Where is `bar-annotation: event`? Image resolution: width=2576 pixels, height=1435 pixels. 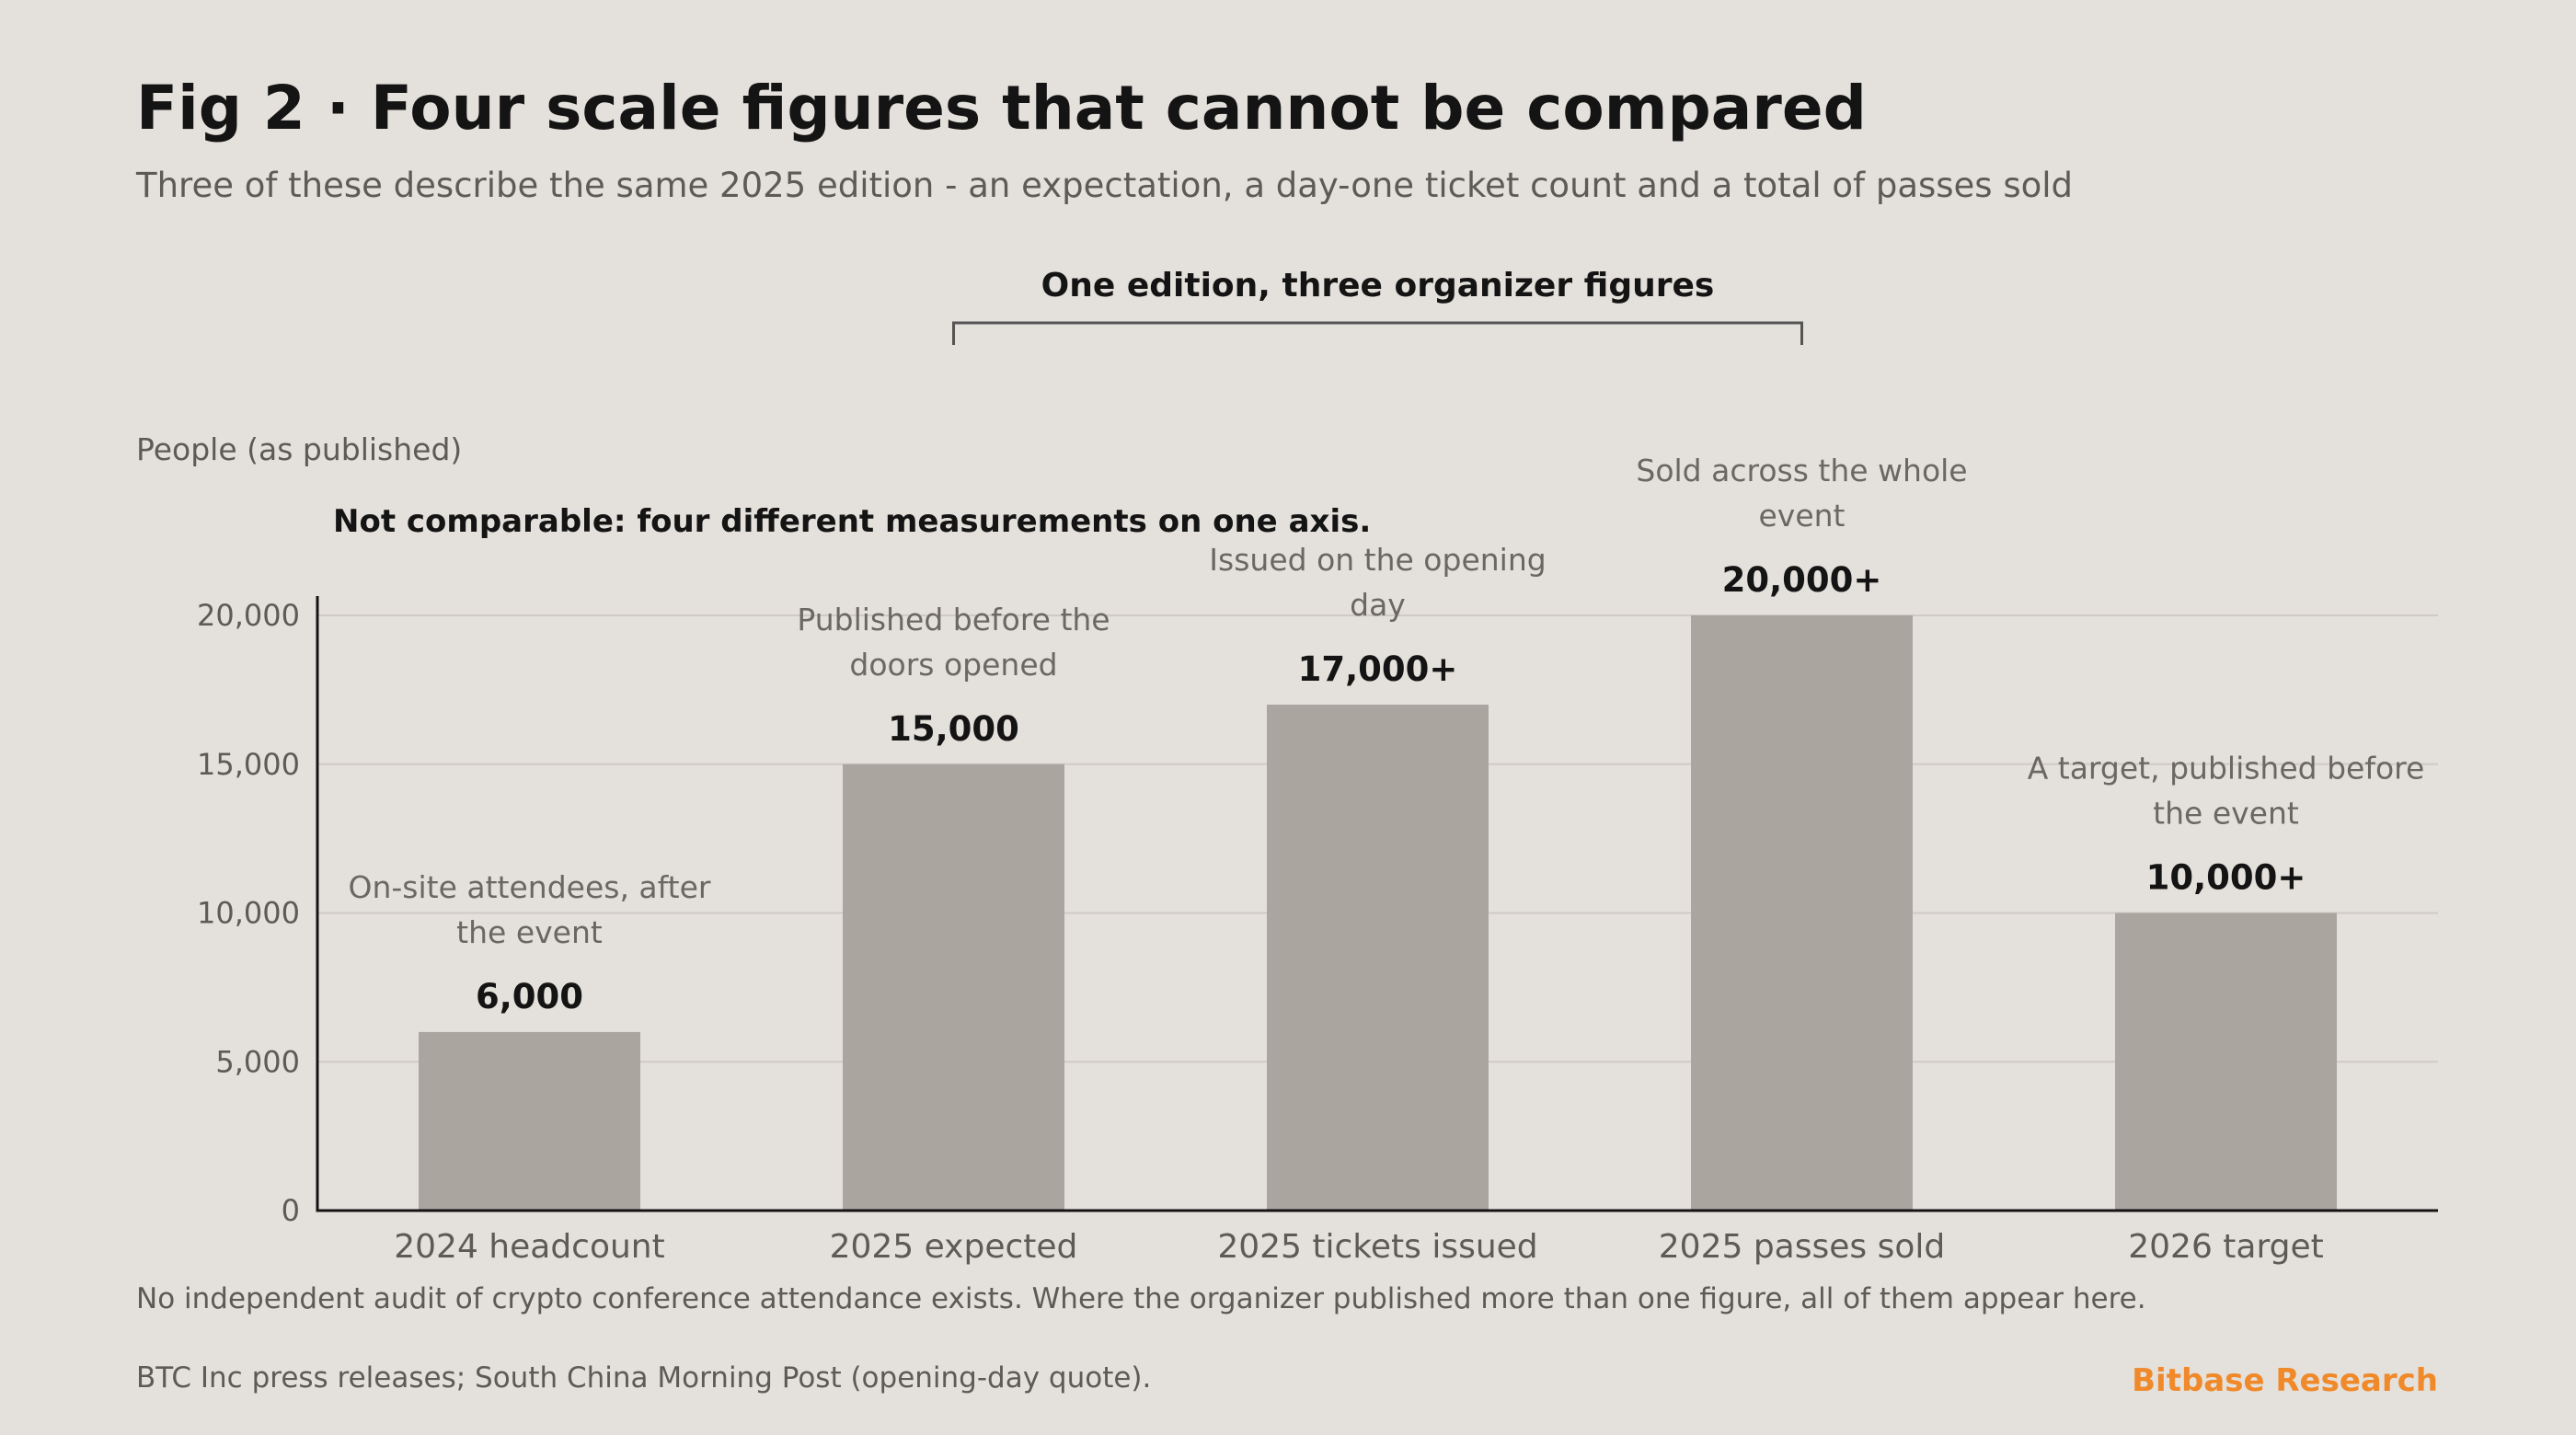
bar-annotation: event is located at coordinates (1802, 516).